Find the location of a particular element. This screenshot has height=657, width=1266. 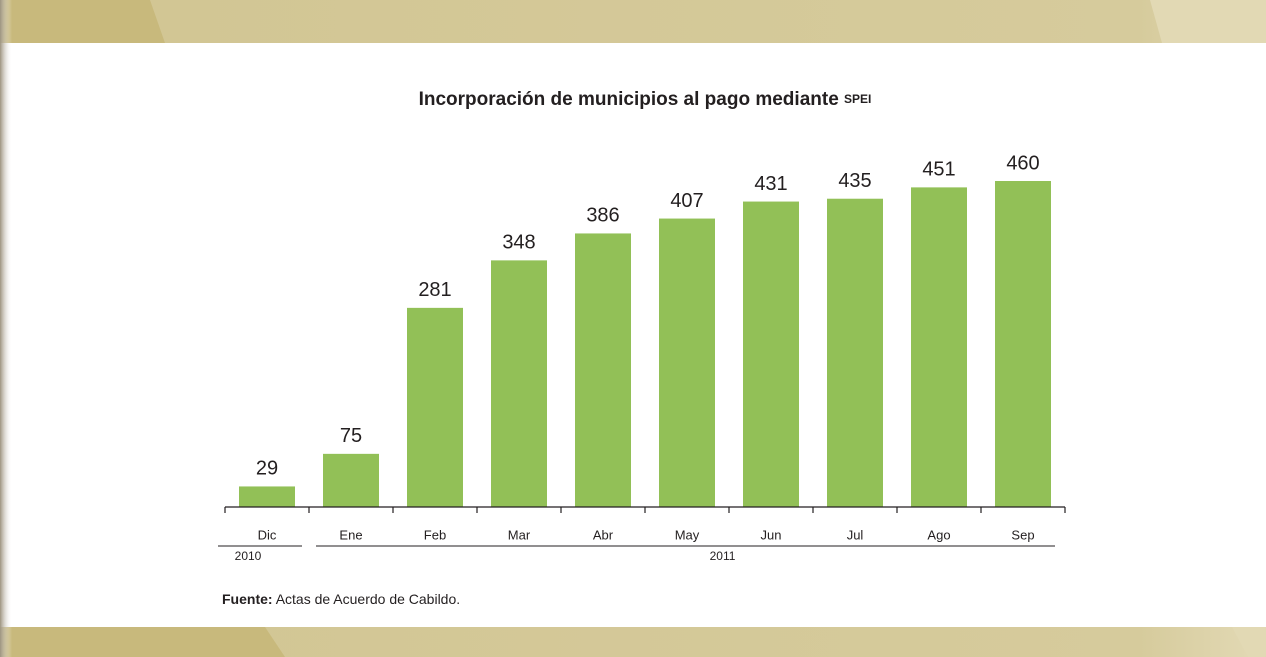

x-tick-label: Dic is located at coordinates (267, 534).